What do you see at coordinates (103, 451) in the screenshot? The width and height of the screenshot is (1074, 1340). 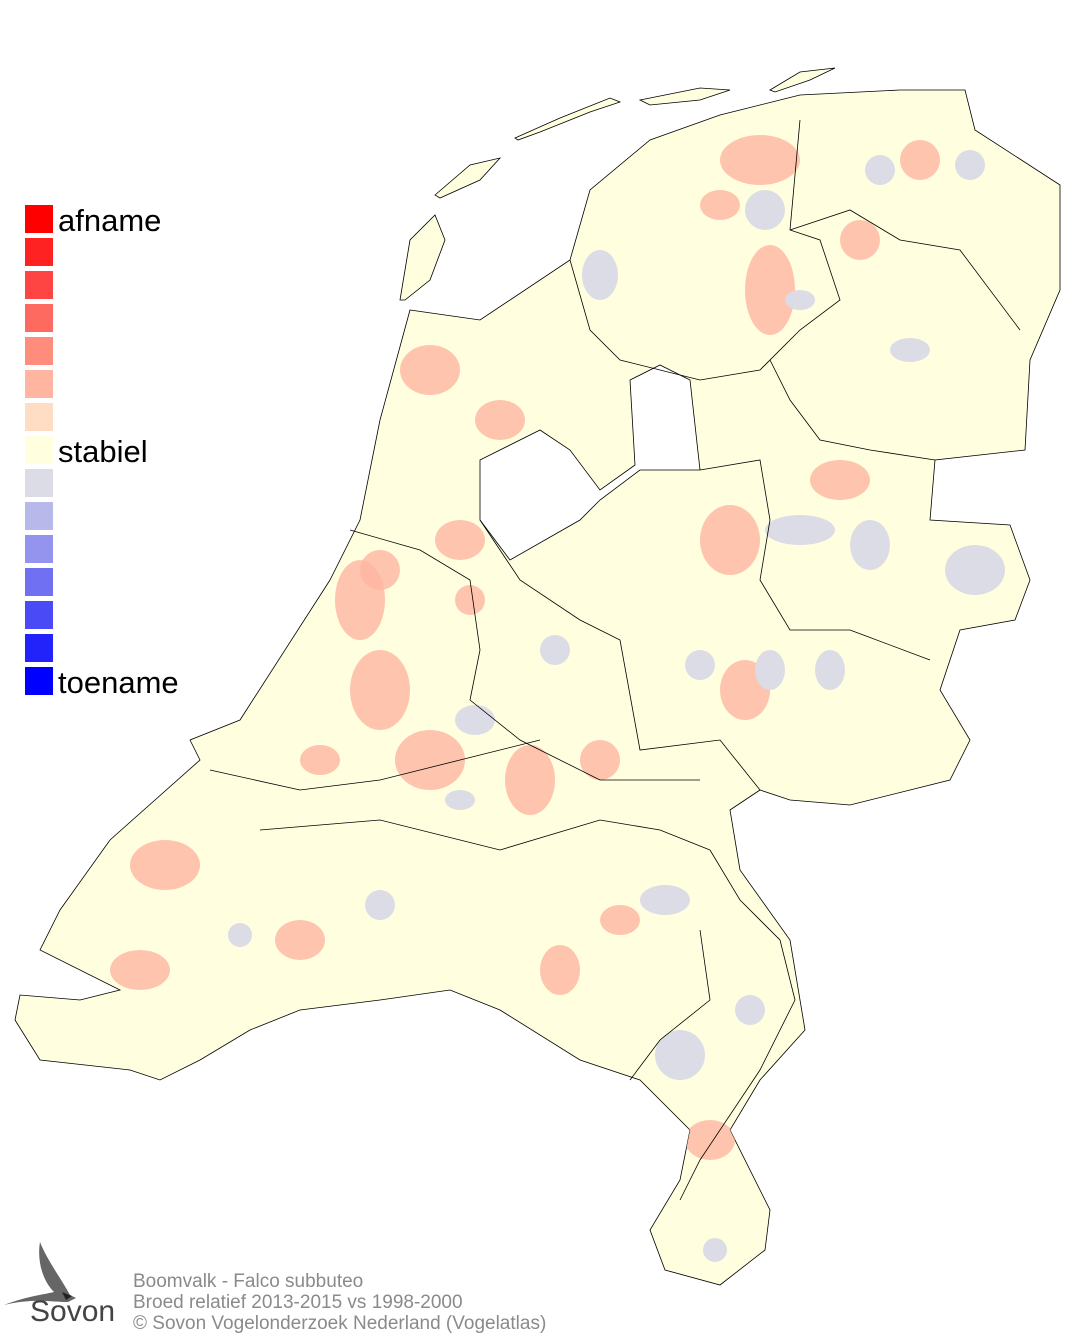 I see `legend-label-stable: stabiel` at bounding box center [103, 451].